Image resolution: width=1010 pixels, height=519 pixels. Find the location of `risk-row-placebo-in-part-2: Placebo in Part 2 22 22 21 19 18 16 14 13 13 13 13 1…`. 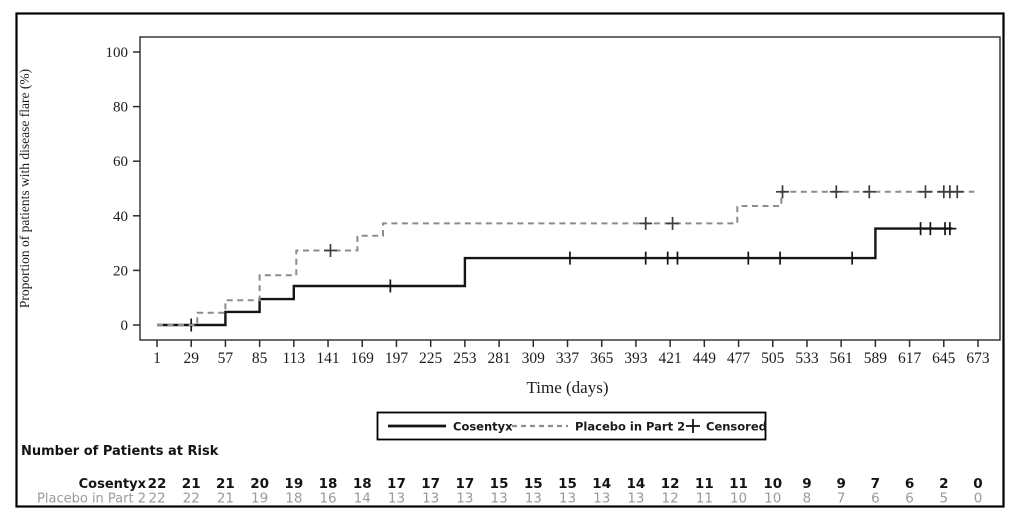

risk-row-placebo-in-part-2: Placebo in Part 2 22 22 21 19 18 16 14 13 13 13 13 1… is located at coordinates (509, 499).